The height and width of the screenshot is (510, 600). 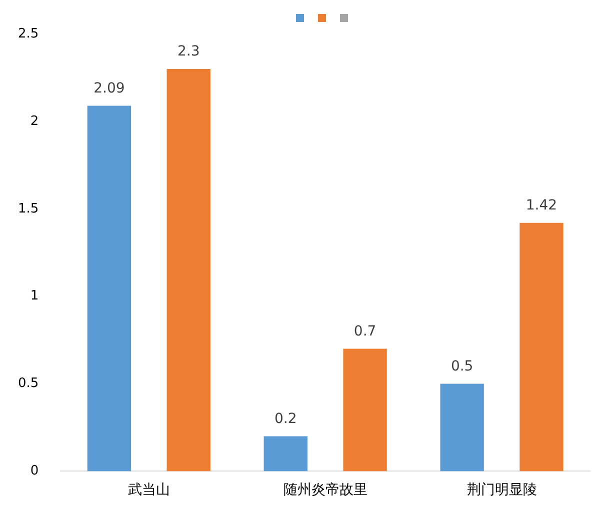 What do you see at coordinates (28, 34) in the screenshot?
I see `y-tick-label: 2.5` at bounding box center [28, 34].